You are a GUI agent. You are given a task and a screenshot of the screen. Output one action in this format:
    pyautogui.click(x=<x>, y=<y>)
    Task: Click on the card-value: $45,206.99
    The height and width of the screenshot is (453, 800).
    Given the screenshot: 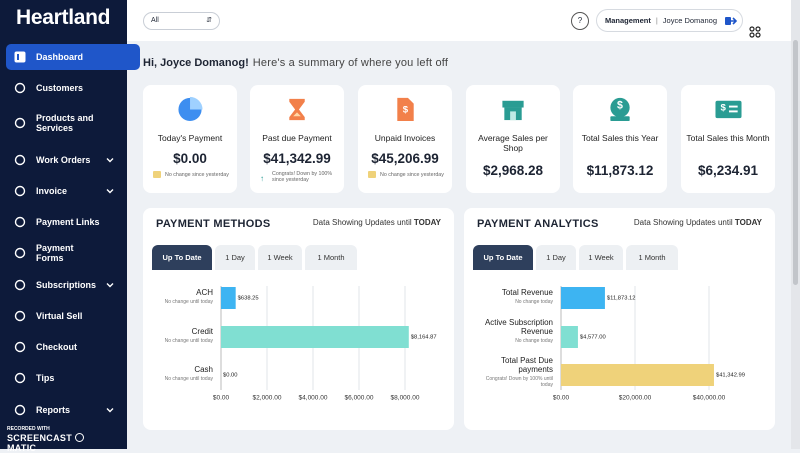 What is the action you would take?
    pyautogui.click(x=405, y=158)
    